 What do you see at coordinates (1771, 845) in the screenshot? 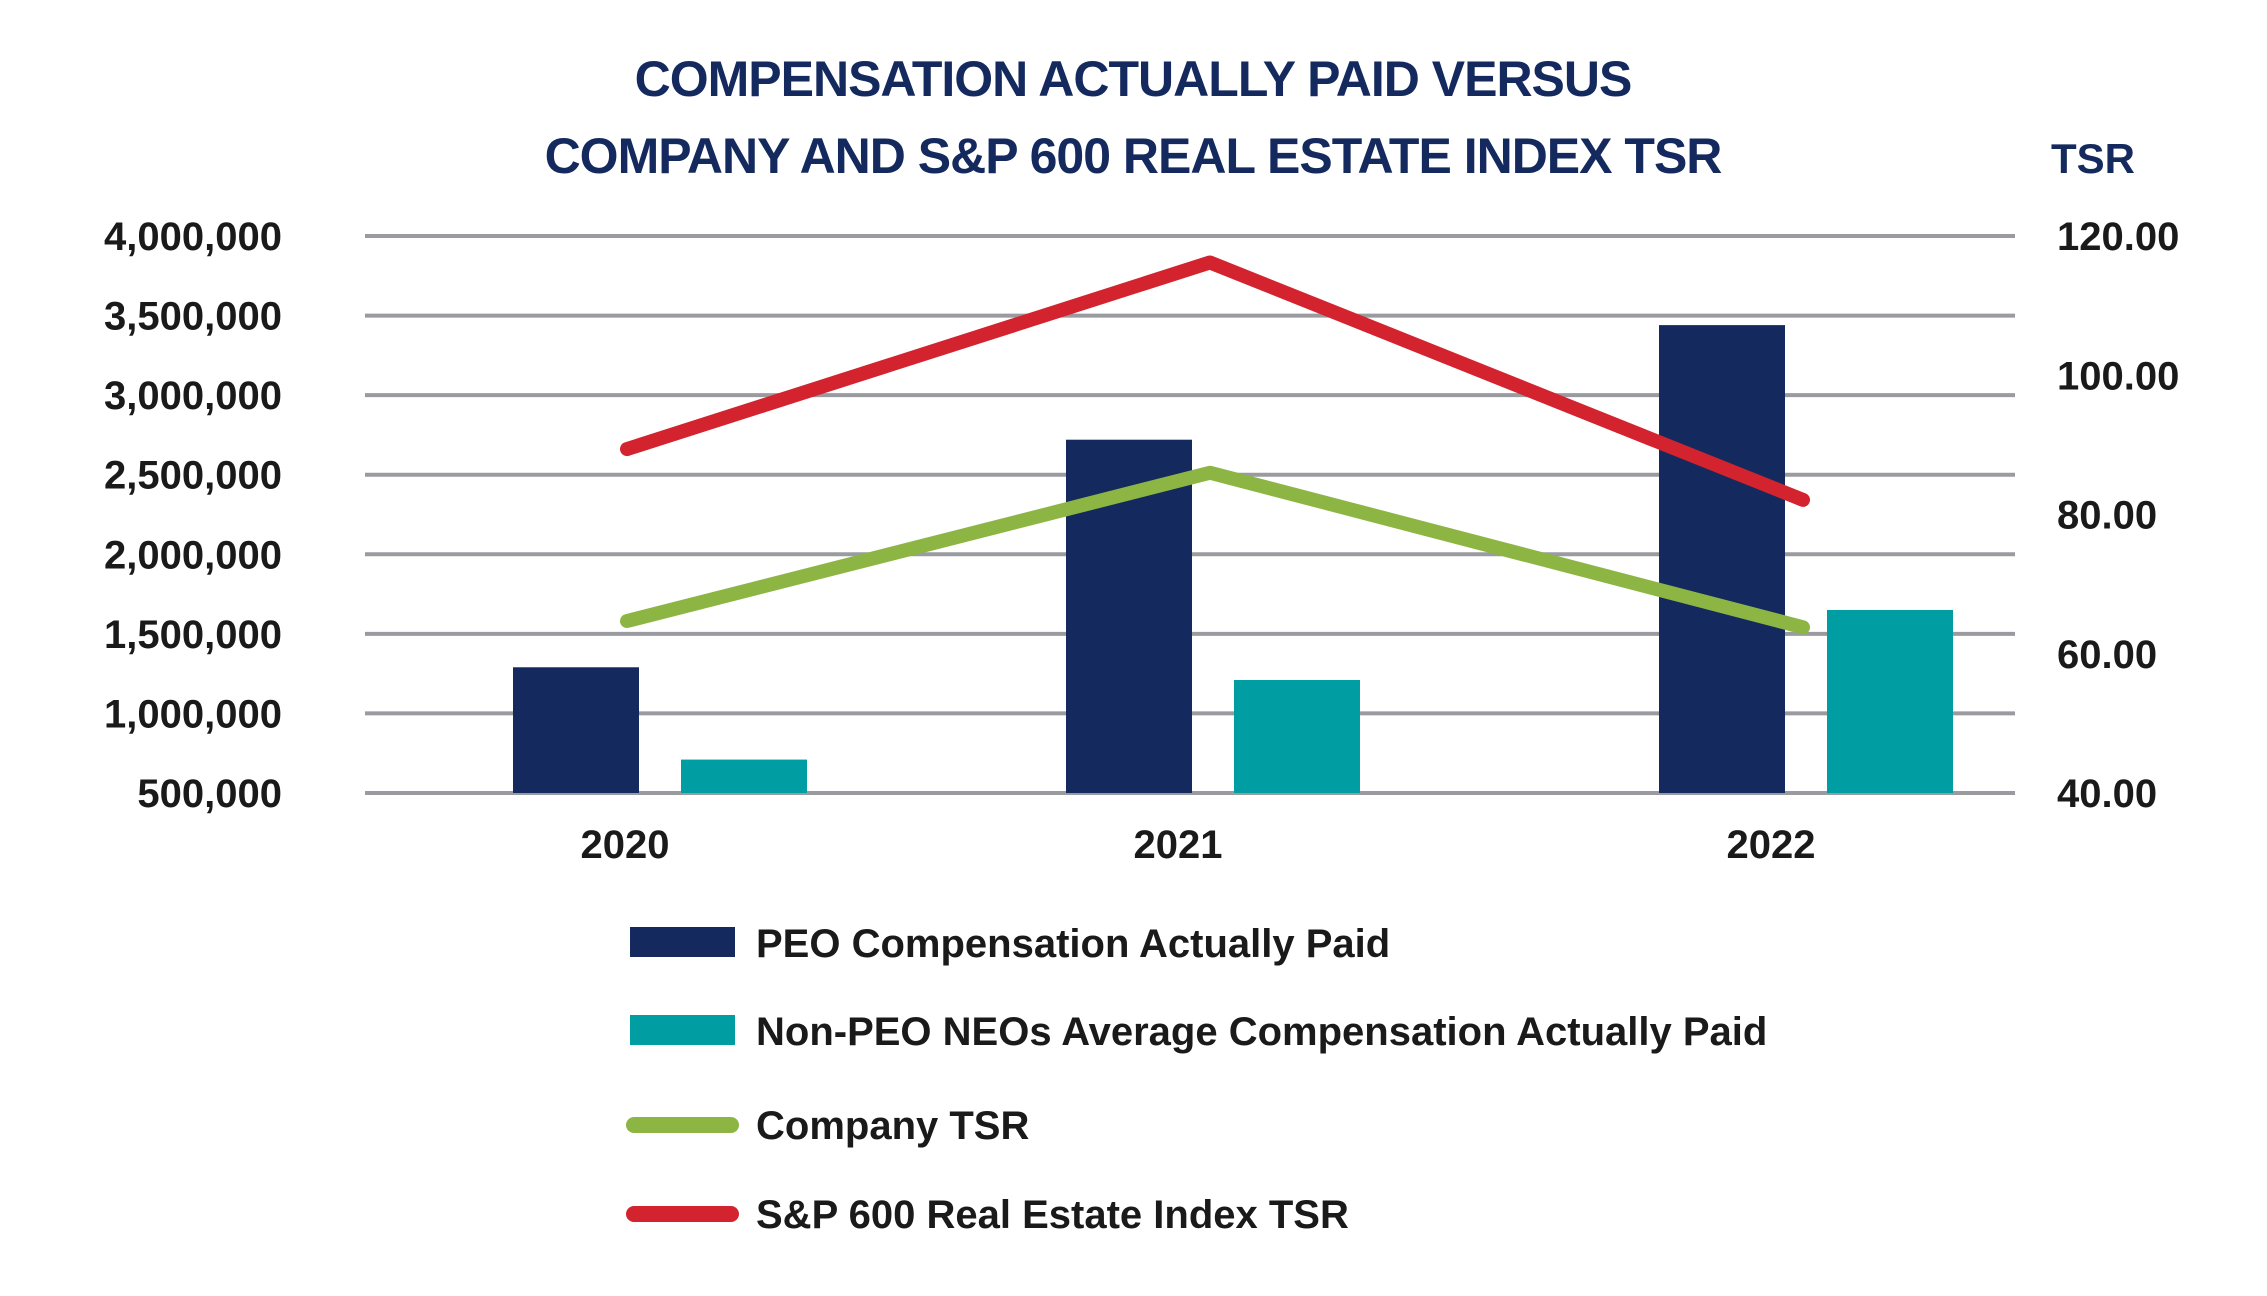
I see `x-tick-label: 2022` at bounding box center [1771, 845].